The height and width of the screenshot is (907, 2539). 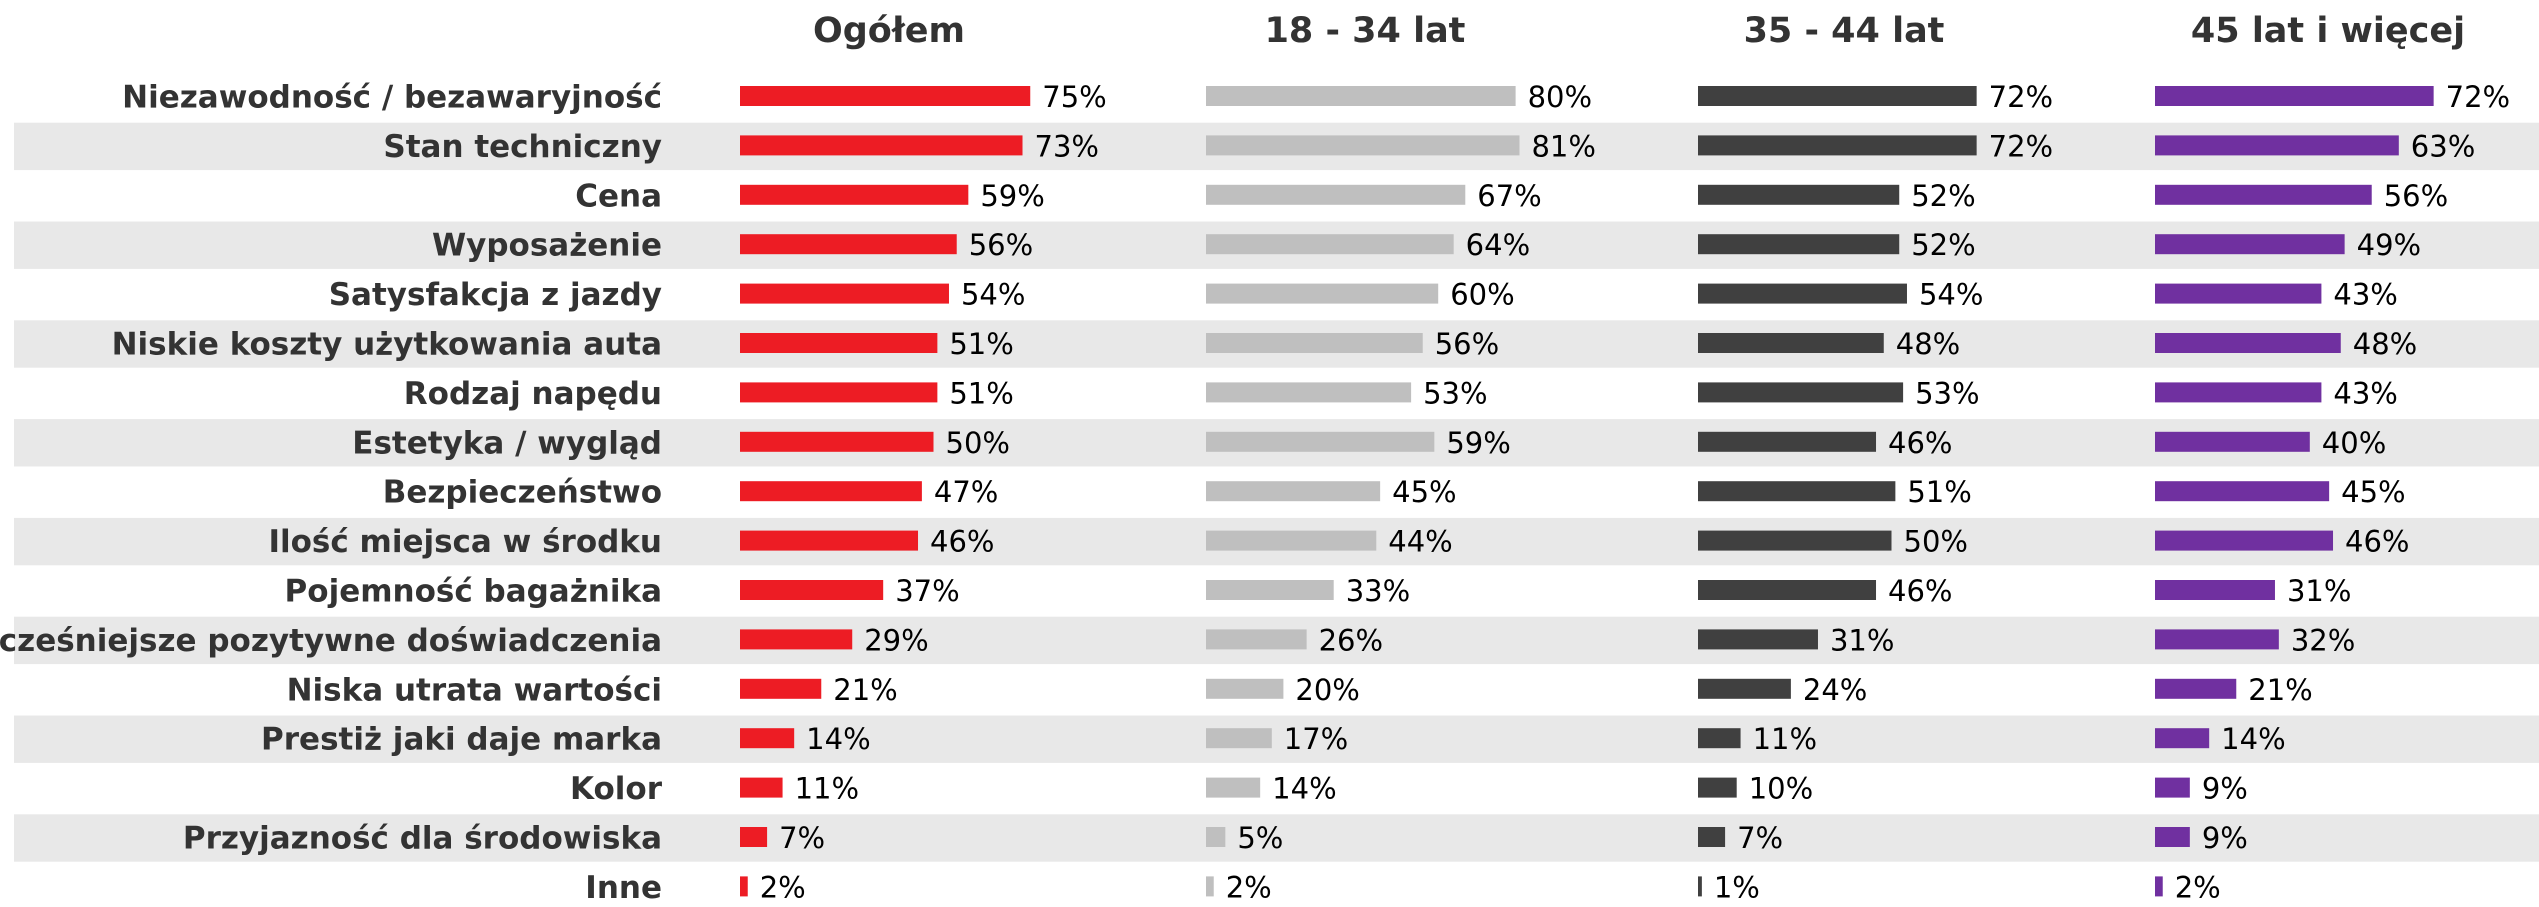 I want to click on value-label: 60%, so click(x=1482, y=295).